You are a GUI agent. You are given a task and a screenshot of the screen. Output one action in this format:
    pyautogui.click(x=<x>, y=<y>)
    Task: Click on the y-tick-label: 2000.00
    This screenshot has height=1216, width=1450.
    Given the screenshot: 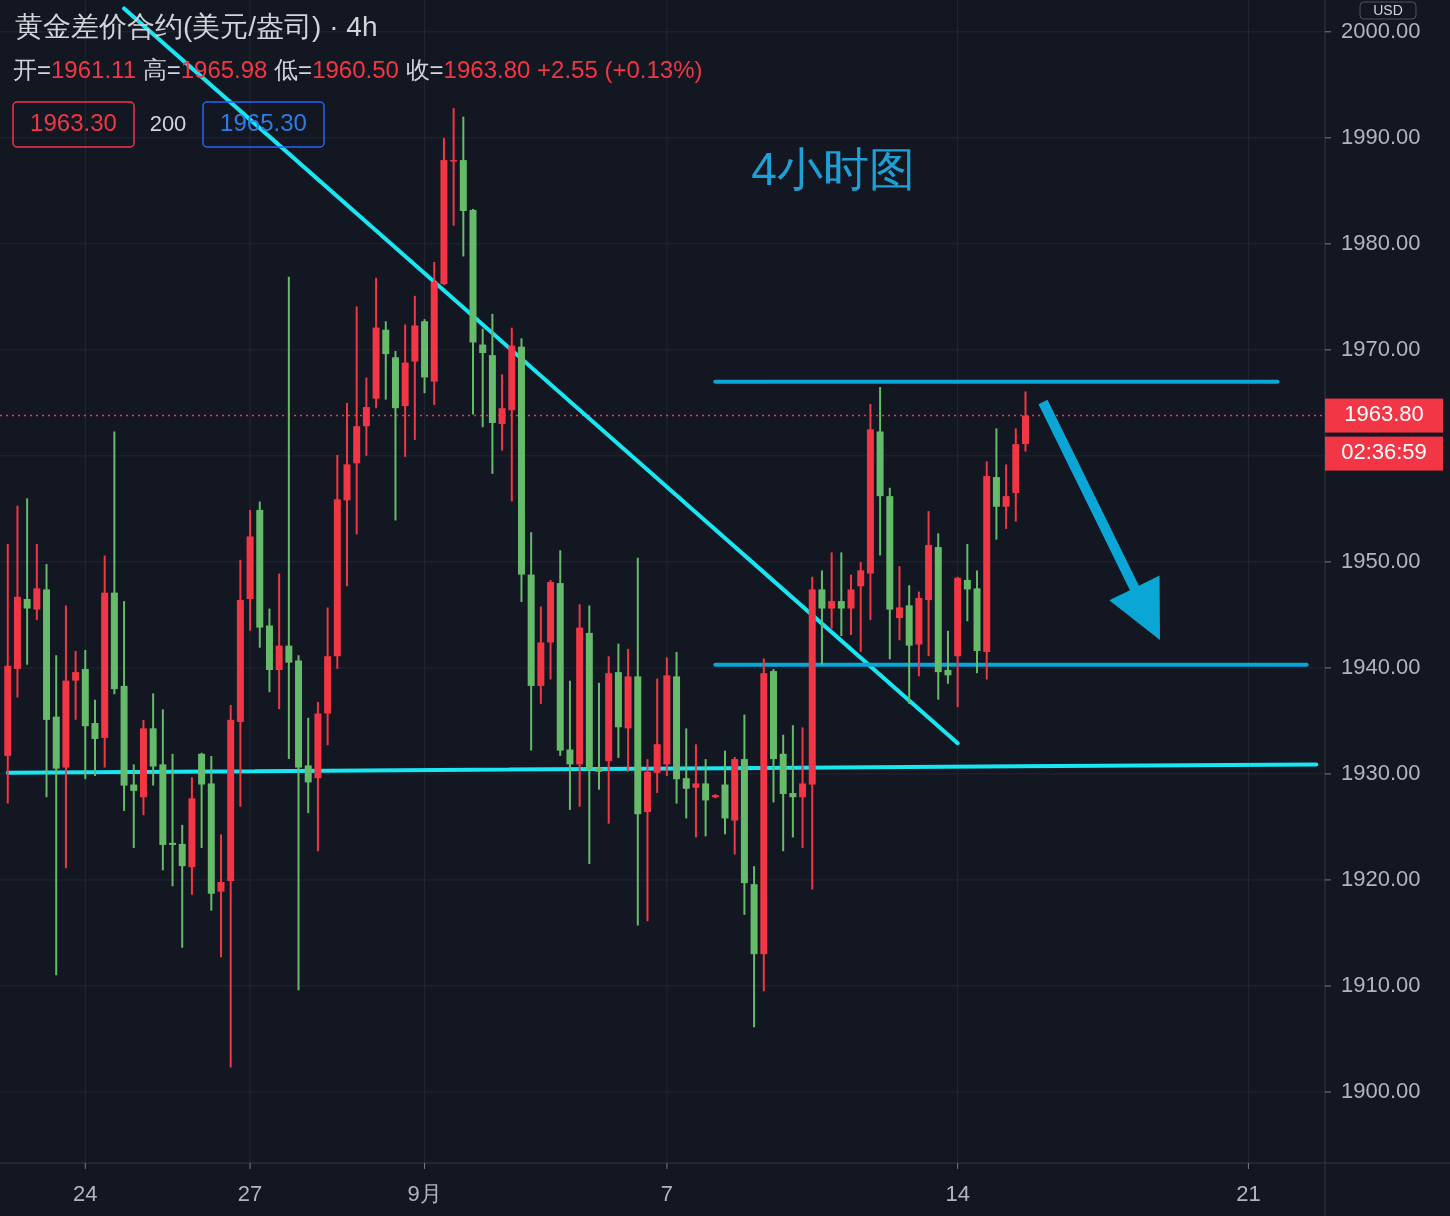 What is the action you would take?
    pyautogui.click(x=1381, y=30)
    